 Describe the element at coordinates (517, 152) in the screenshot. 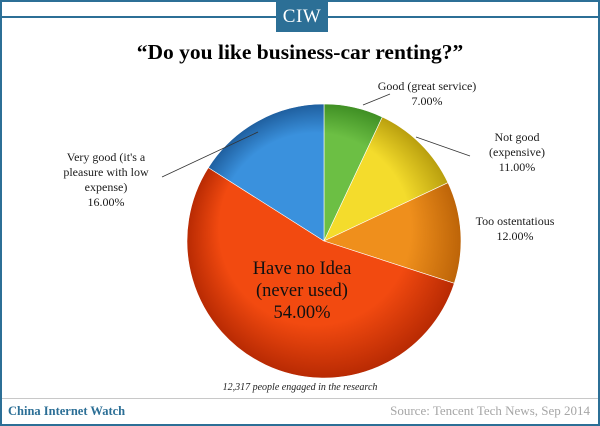

I see `slice-label: Not good (expensive) 11.00%` at that location.